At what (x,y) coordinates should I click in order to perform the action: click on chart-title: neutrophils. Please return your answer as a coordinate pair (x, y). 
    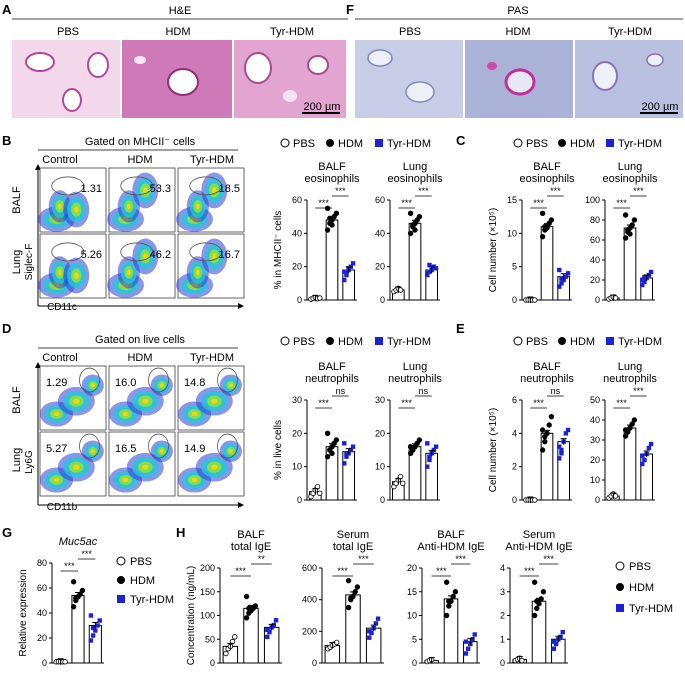
    Looking at the image, I should click on (332, 379).